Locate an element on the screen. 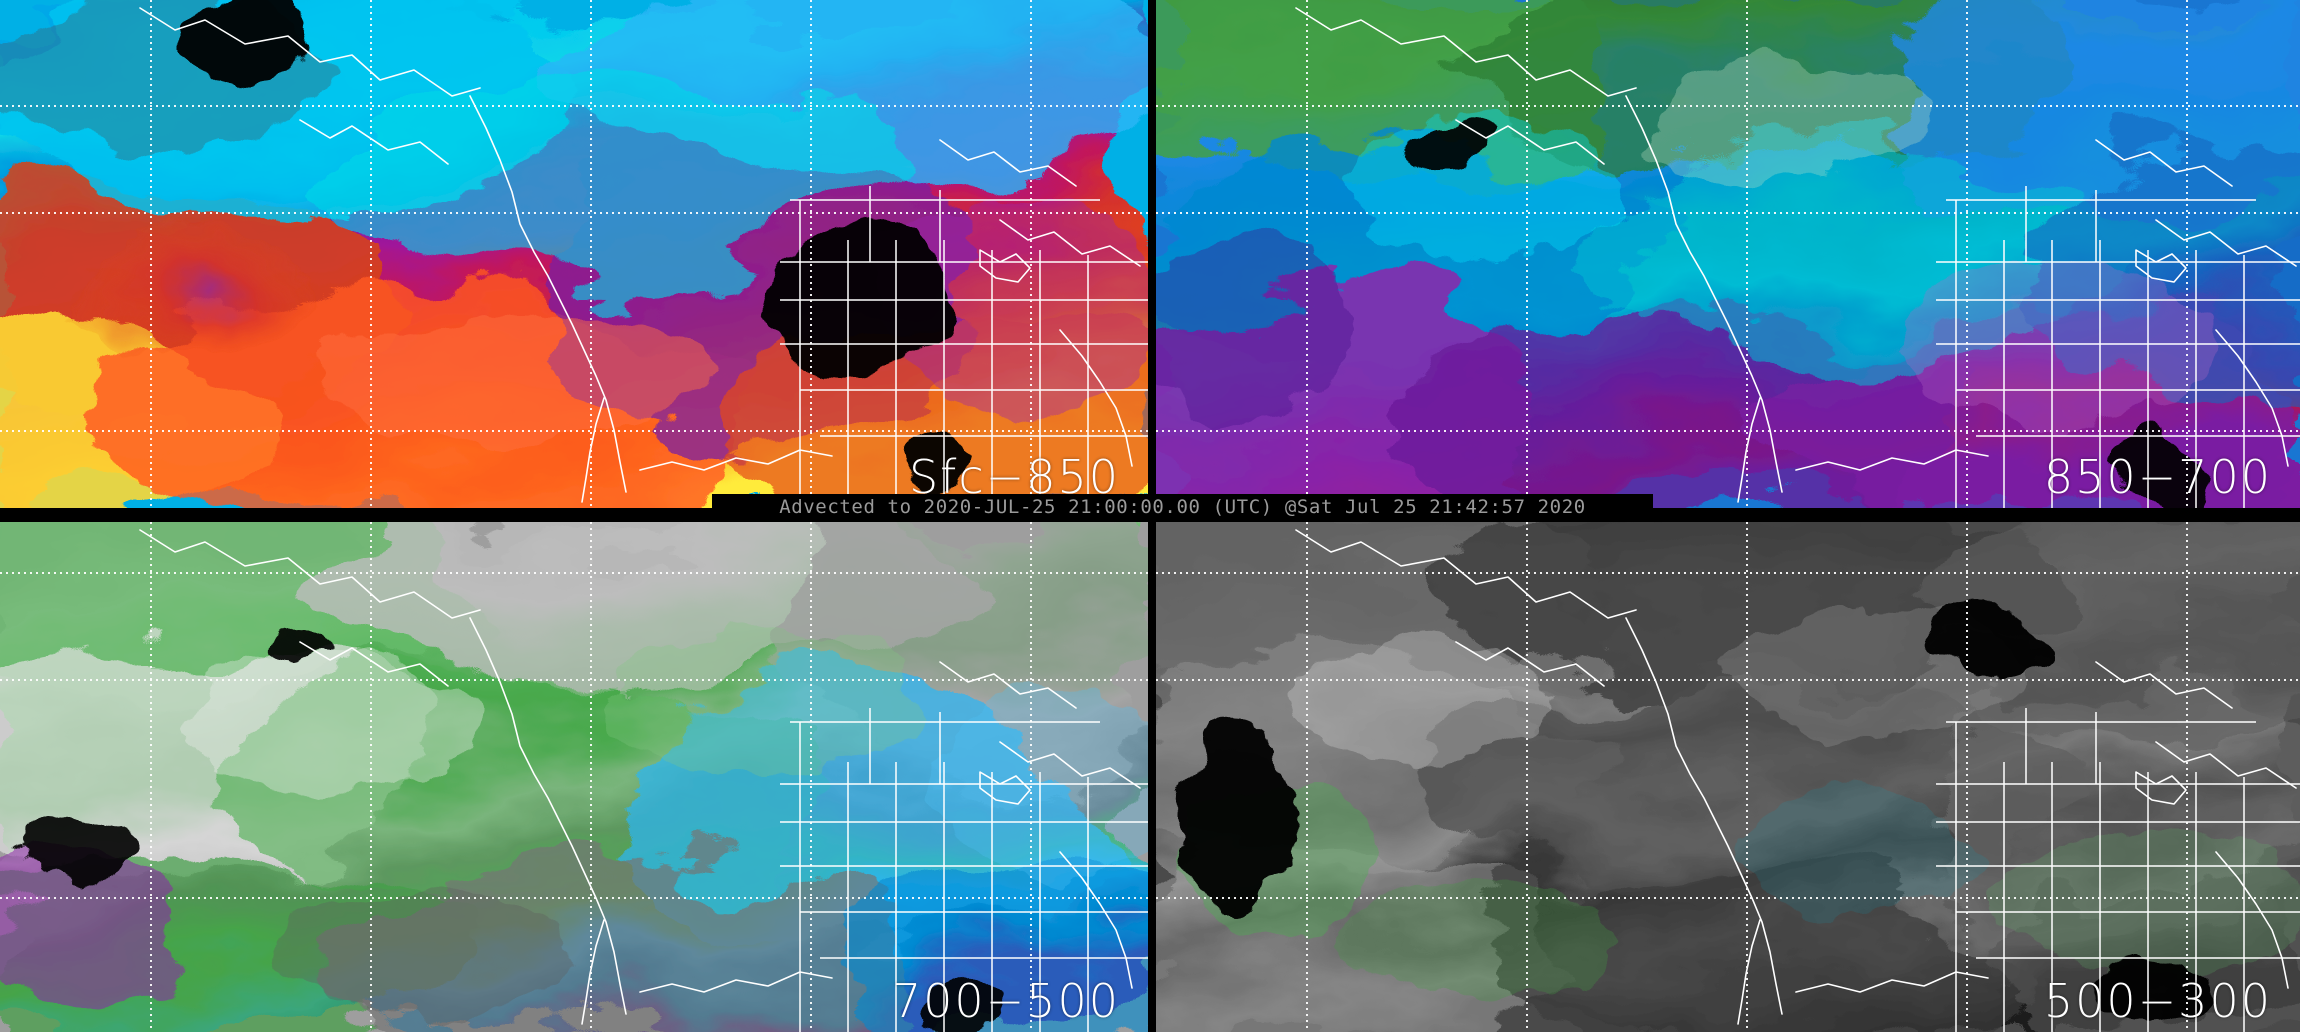 The height and width of the screenshot is (1032, 2300). panel-500-300-label: 500−300 is located at coordinates (2157, 1001).